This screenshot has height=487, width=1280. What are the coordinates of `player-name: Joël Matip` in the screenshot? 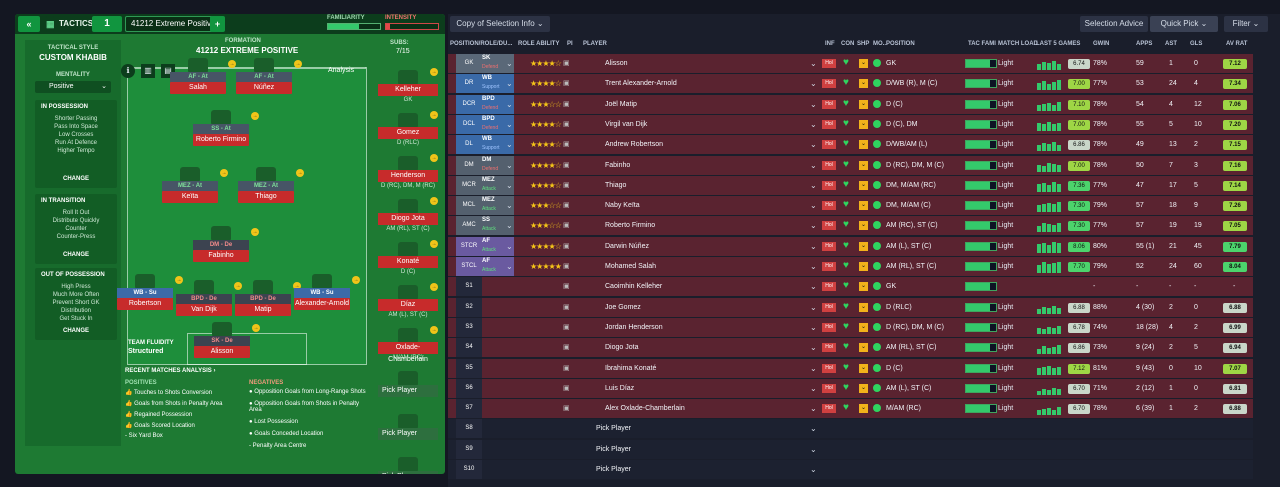 It's located at (621, 104).